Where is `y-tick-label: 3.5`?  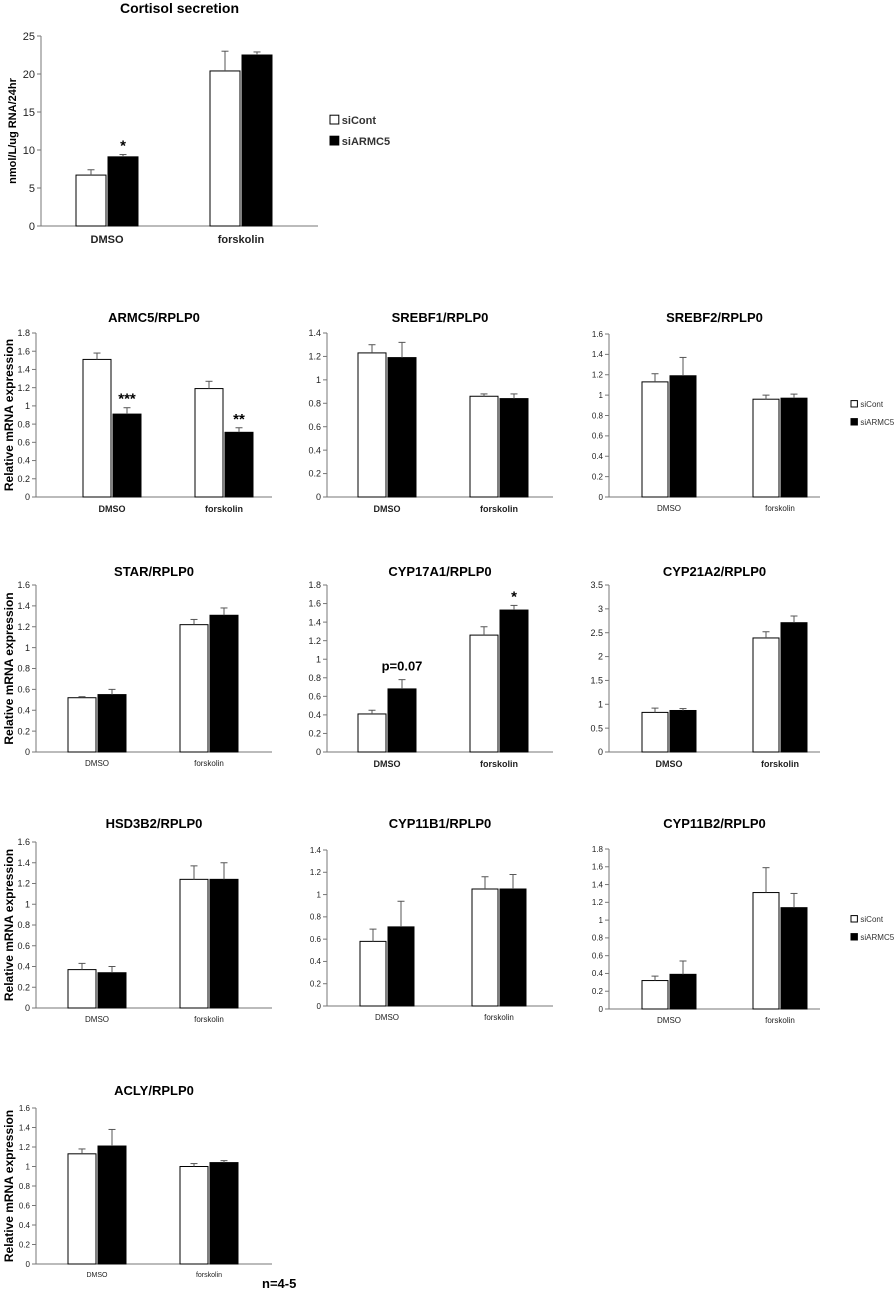 y-tick-label: 3.5 is located at coordinates (596, 585).